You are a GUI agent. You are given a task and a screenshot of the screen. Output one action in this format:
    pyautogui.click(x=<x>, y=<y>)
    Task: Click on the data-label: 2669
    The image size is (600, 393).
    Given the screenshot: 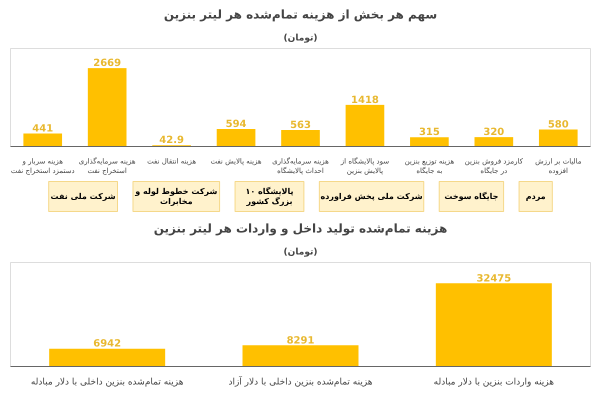 What is the action you would take?
    pyautogui.click(x=107, y=64)
    